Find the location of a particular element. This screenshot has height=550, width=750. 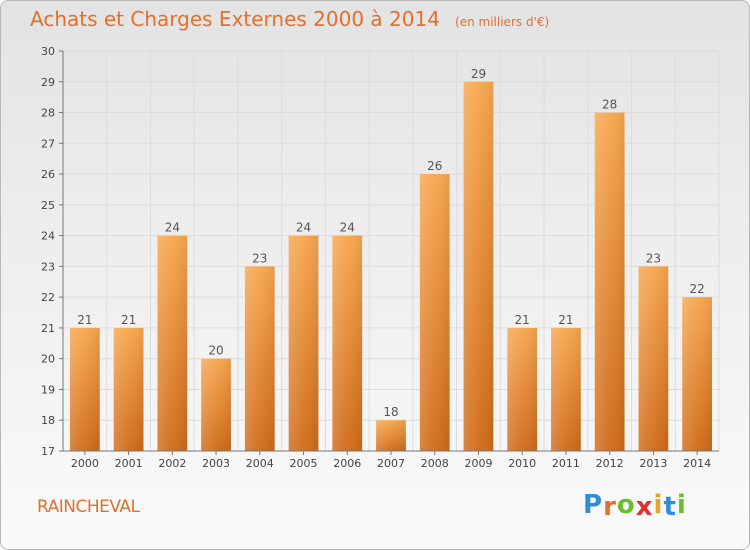

x-tick-label: 2007 is located at coordinates (391, 463).